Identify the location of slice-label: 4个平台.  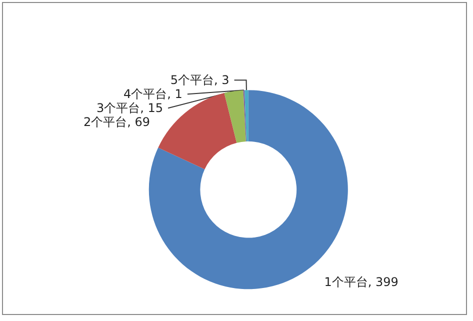
(146, 94).